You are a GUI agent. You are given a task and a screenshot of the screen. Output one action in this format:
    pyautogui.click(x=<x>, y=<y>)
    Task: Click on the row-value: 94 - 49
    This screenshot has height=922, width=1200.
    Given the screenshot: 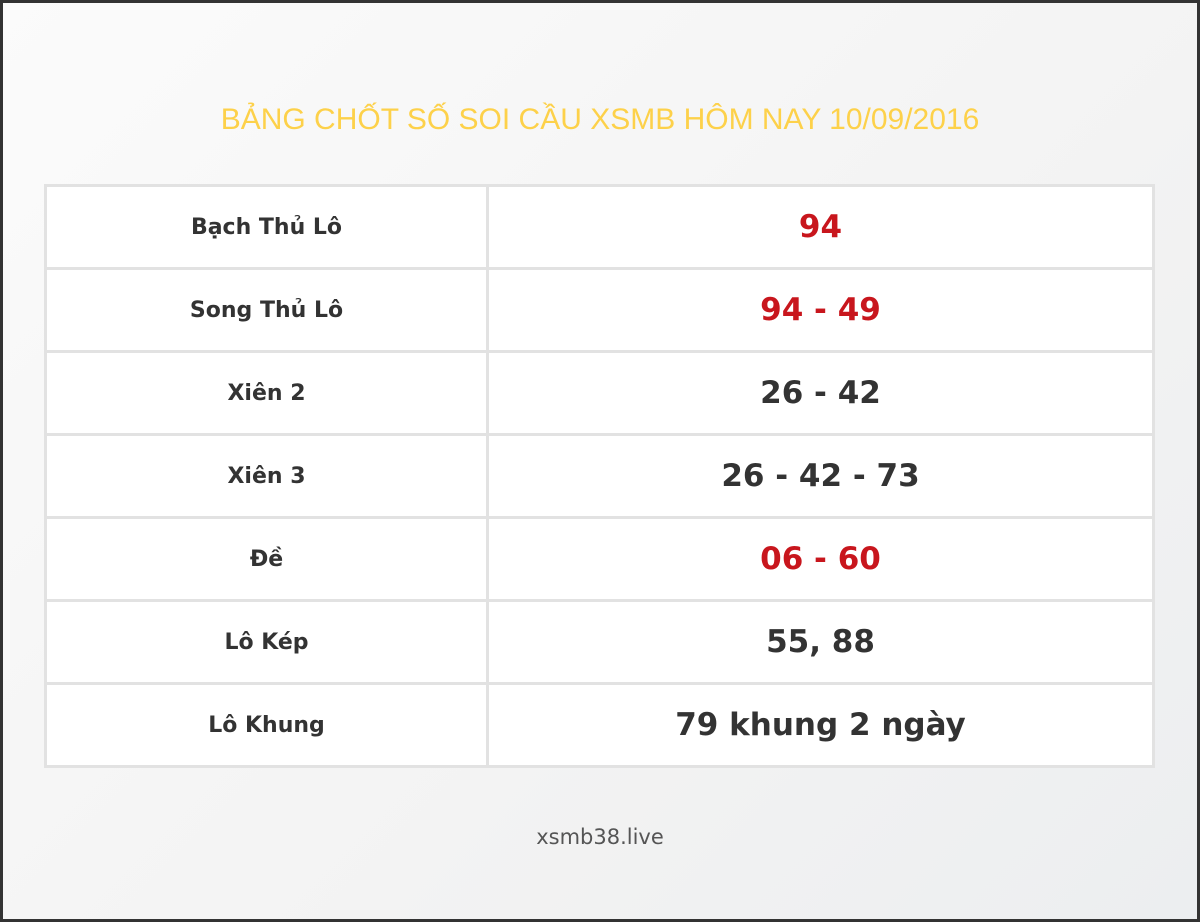 What is the action you would take?
    pyautogui.click(x=820, y=310)
    